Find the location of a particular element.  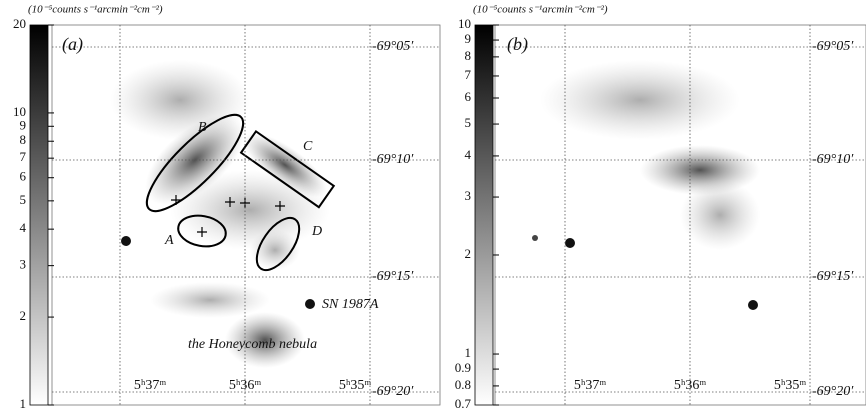

colorbar-tick-label: 20 is located at coordinates (19, 23).